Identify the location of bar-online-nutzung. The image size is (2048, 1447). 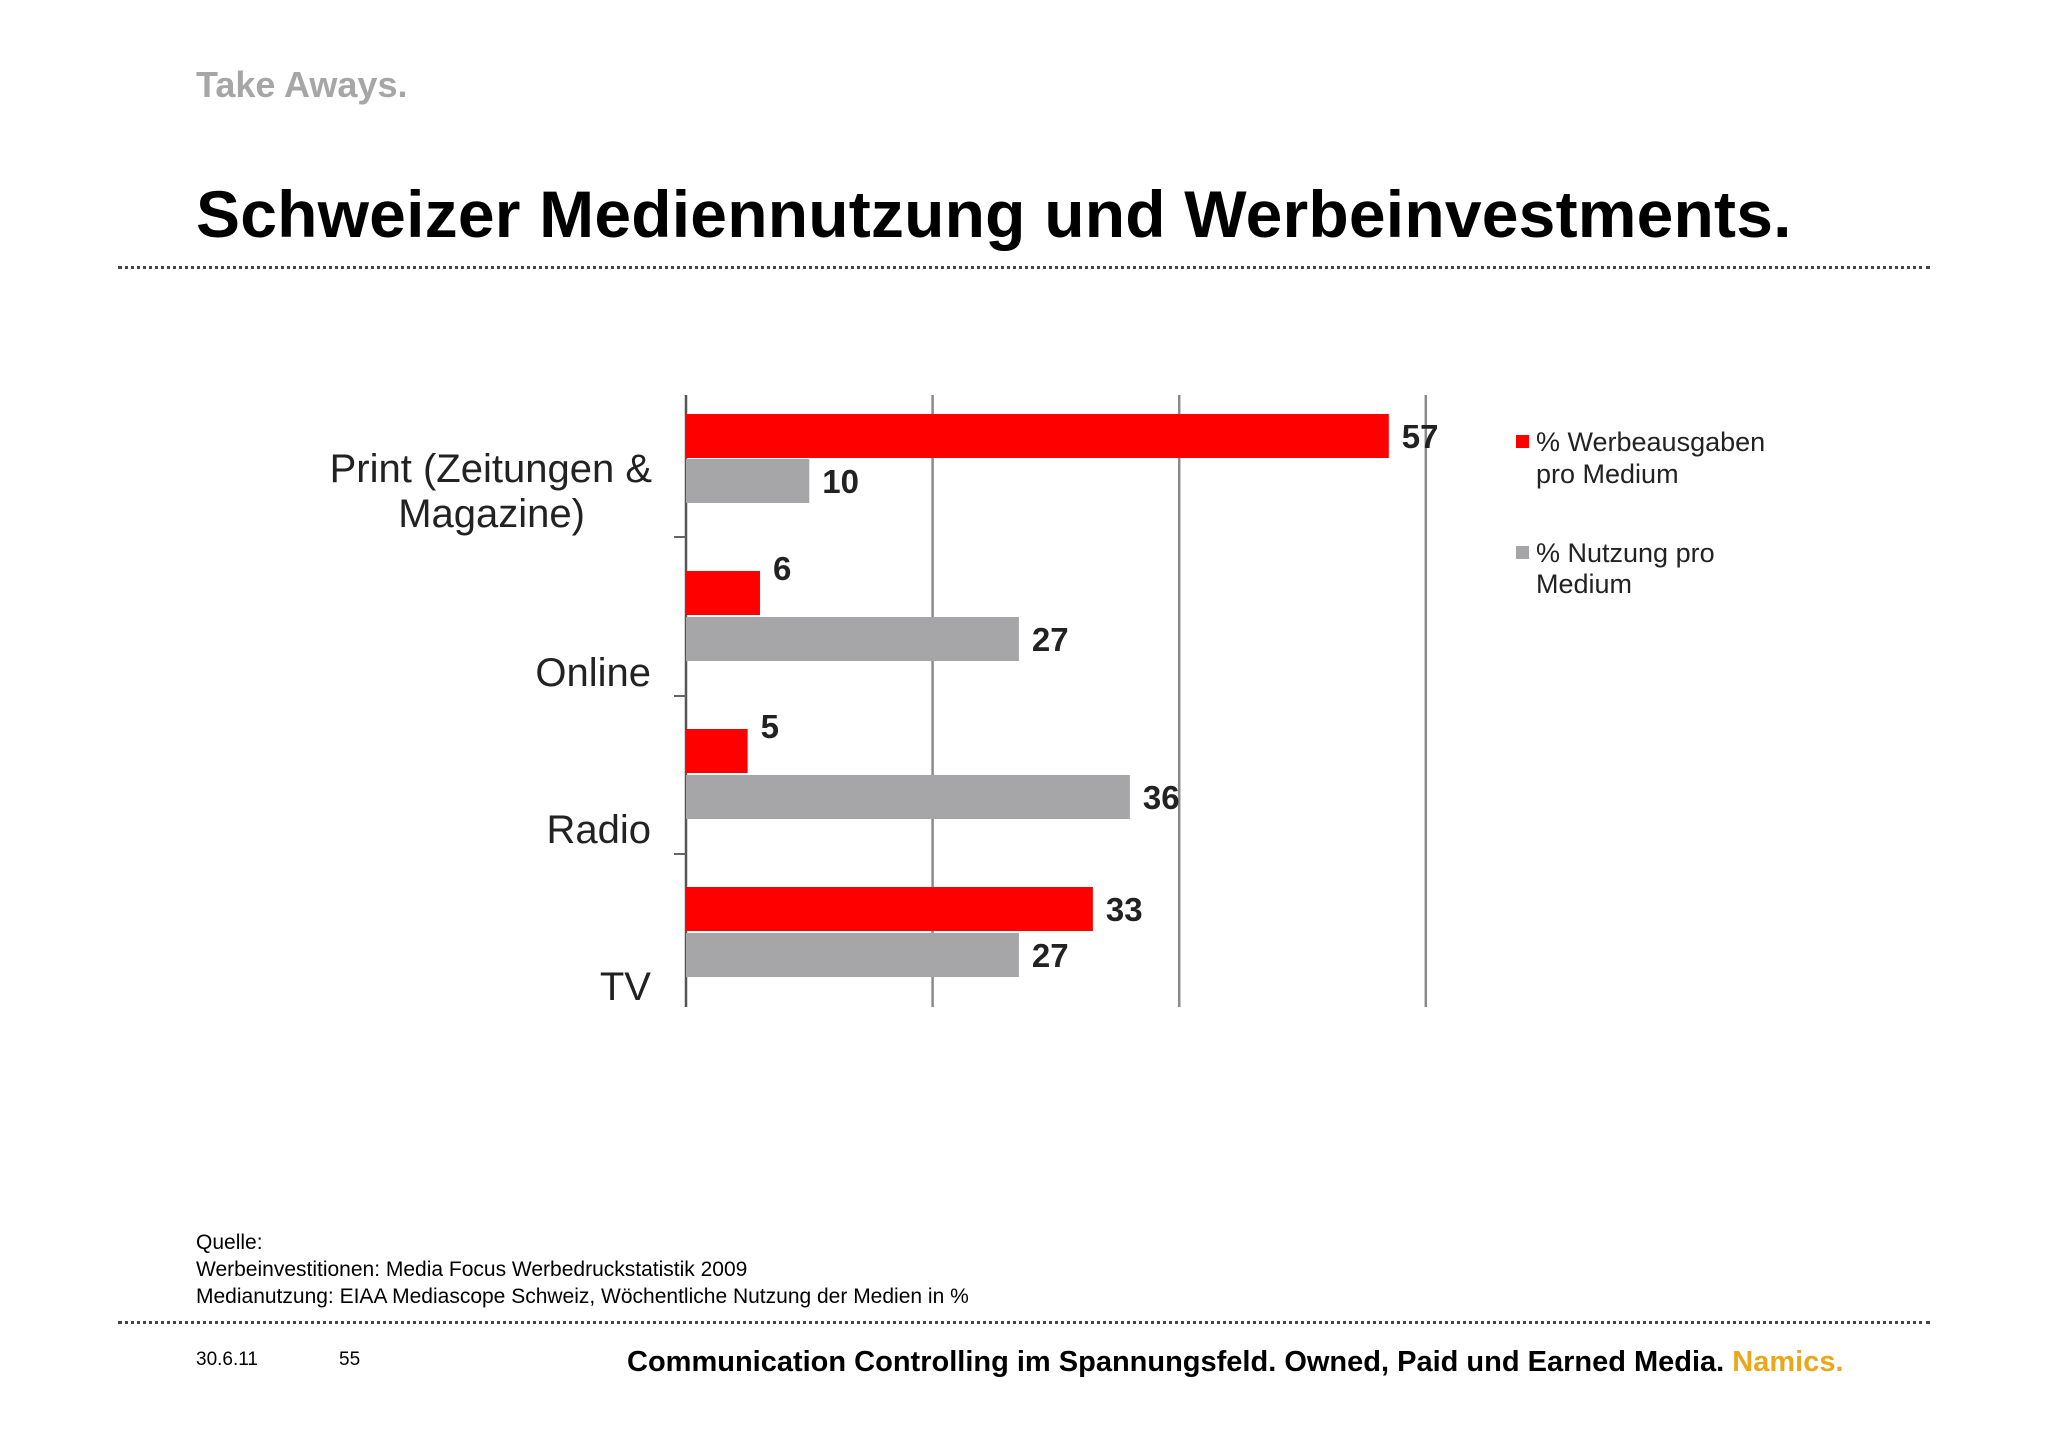
(852, 639).